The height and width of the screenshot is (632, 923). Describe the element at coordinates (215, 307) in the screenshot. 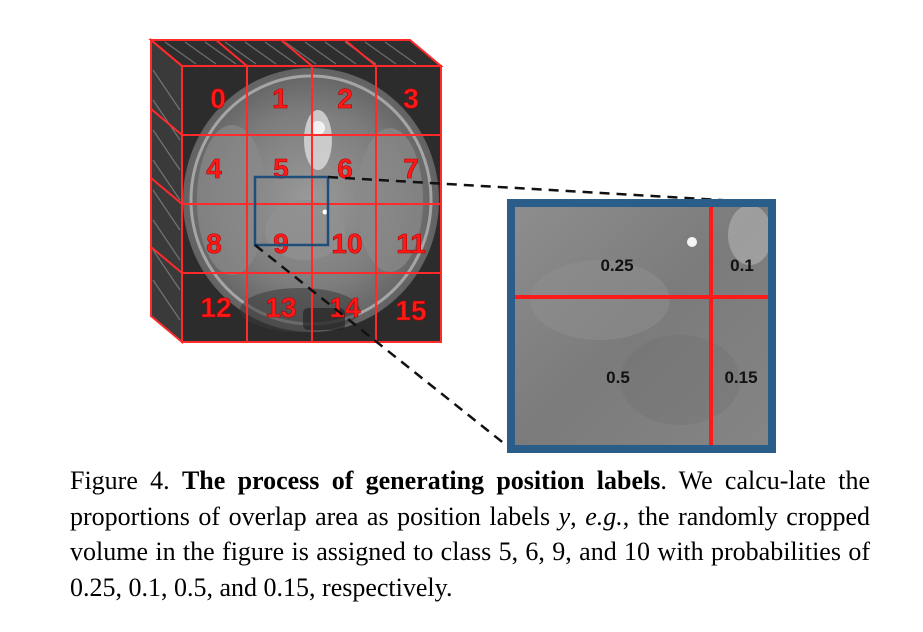

I see `grid-label-12: 12` at that location.